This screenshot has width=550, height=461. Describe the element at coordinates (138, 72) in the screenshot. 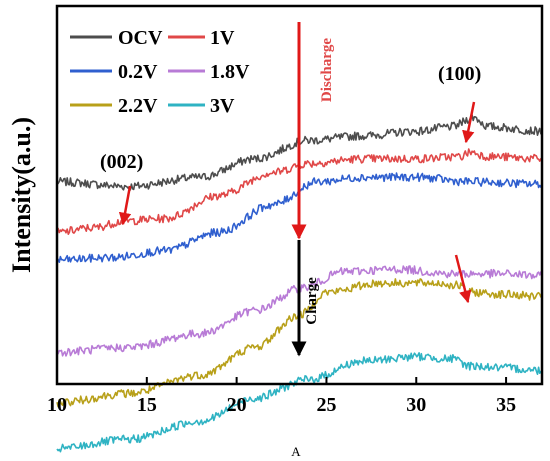

I see `svg-text: 0.2V` at that location.